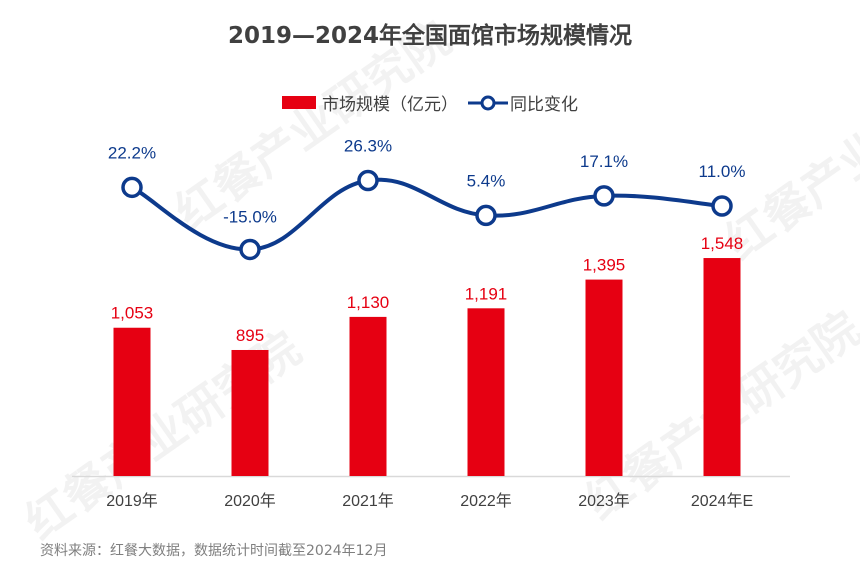 The width and height of the screenshot is (860, 571). What do you see at coordinates (544, 105) in the screenshot?
I see `legend-label: 同比变化` at bounding box center [544, 105].